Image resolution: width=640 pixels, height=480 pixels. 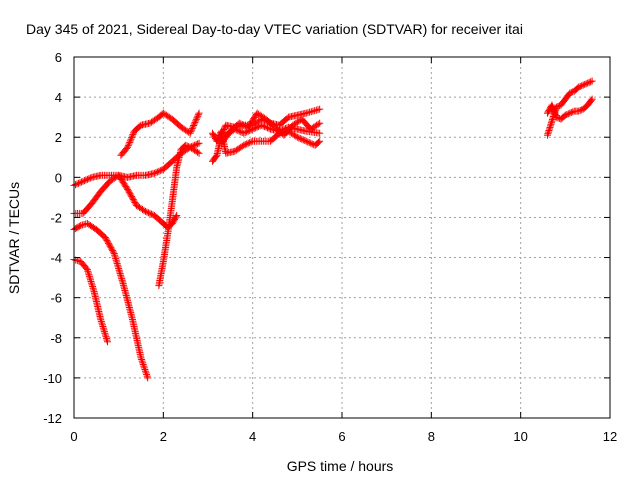 What do you see at coordinates (52, 418) in the screenshot?
I see `y-tick-label: -12` at bounding box center [52, 418].